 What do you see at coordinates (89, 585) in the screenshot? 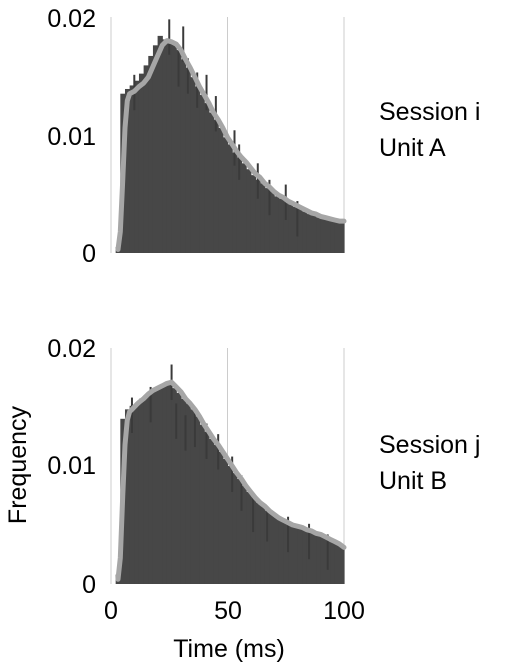
I see `panel-2-y-tick-0: 0` at bounding box center [89, 585].